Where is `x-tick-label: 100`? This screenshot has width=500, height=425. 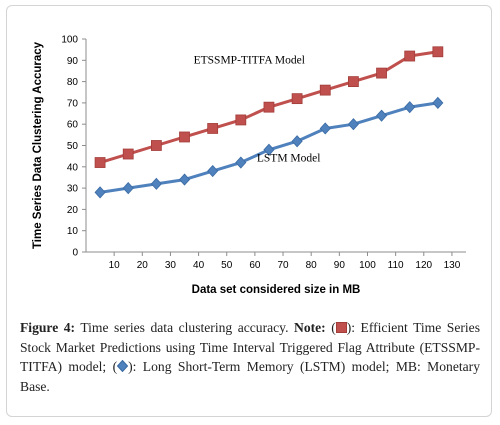
x-tick-label: 100 is located at coordinates (367, 265).